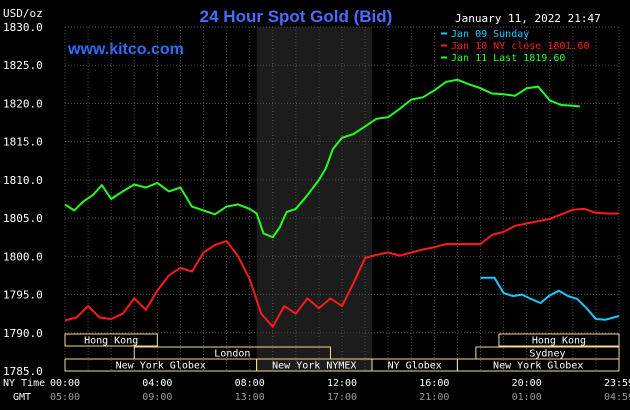 This screenshot has height=410, width=630. What do you see at coordinates (527, 383) in the screenshot?
I see `x-tick-label-ny: 20:00` at bounding box center [527, 383].